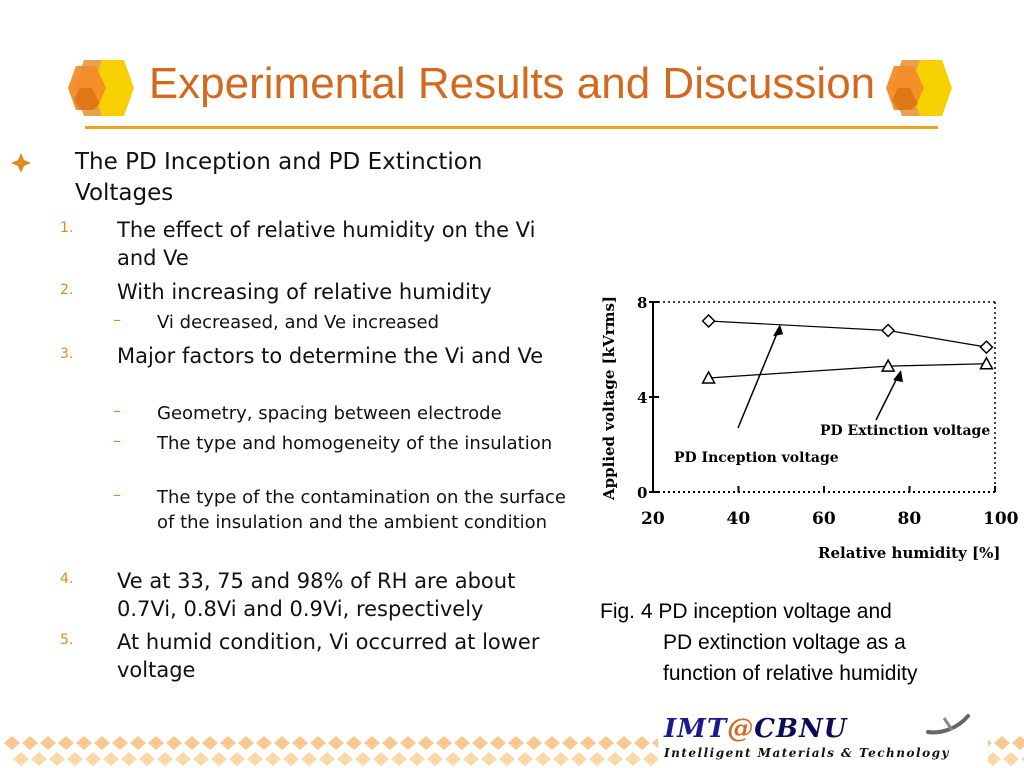 The height and width of the screenshot is (768, 1024). What do you see at coordinates (919, 88) in the screenshot?
I see `hexagon-decoration-right` at bounding box center [919, 88].